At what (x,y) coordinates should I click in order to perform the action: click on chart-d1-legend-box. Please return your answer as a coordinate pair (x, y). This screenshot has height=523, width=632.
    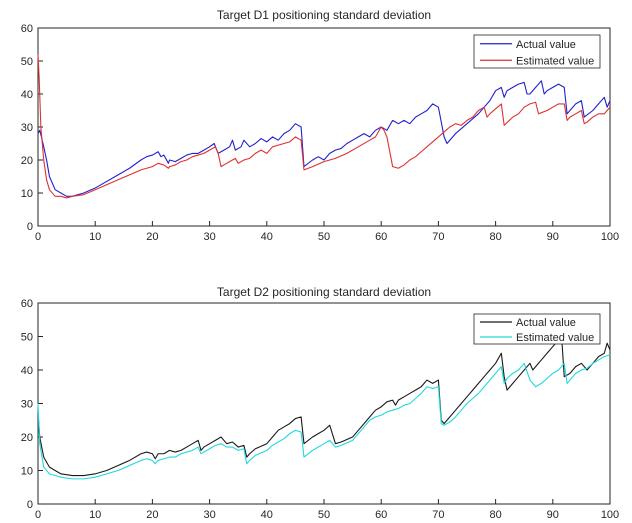
    Looking at the image, I should click on (537, 51).